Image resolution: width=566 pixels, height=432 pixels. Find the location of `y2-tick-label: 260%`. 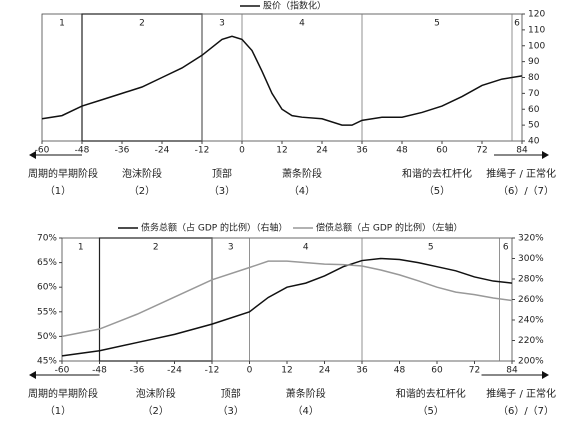

y2-tick-label: 260% is located at coordinates (531, 300).